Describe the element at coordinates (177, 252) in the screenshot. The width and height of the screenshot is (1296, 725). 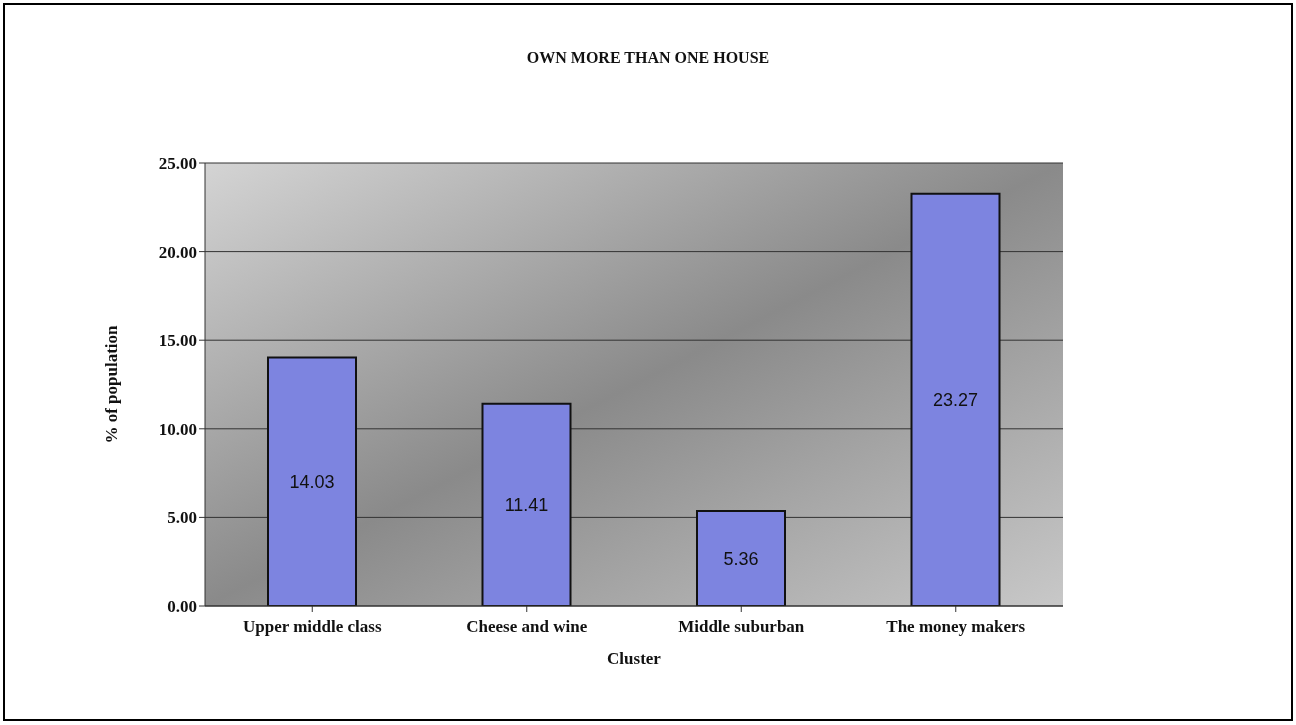
I see `y-tick-label: 20.00` at that location.